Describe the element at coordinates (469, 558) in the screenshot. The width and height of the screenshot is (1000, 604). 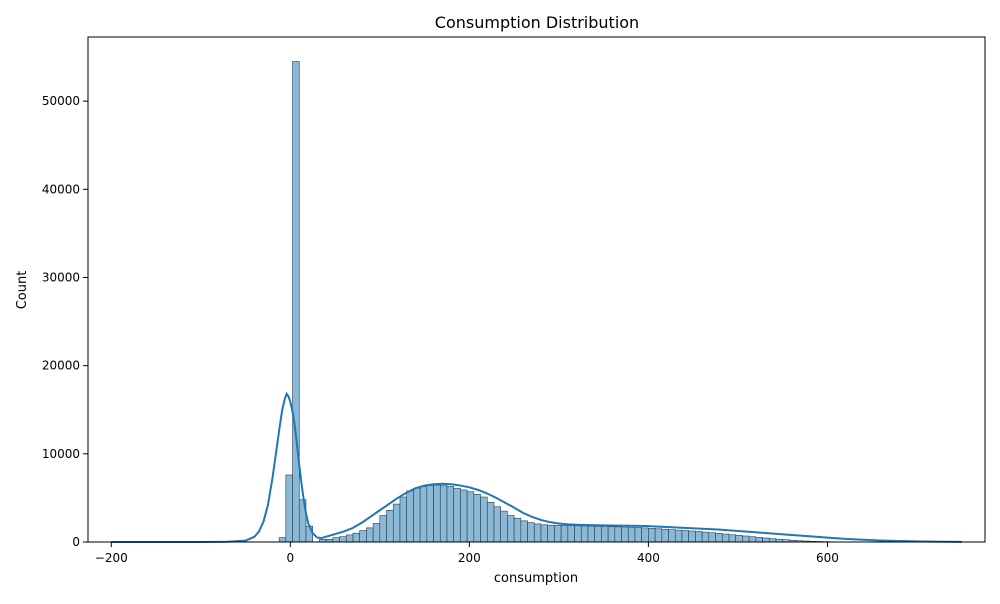
I see `x-tick-label: 200` at that location.